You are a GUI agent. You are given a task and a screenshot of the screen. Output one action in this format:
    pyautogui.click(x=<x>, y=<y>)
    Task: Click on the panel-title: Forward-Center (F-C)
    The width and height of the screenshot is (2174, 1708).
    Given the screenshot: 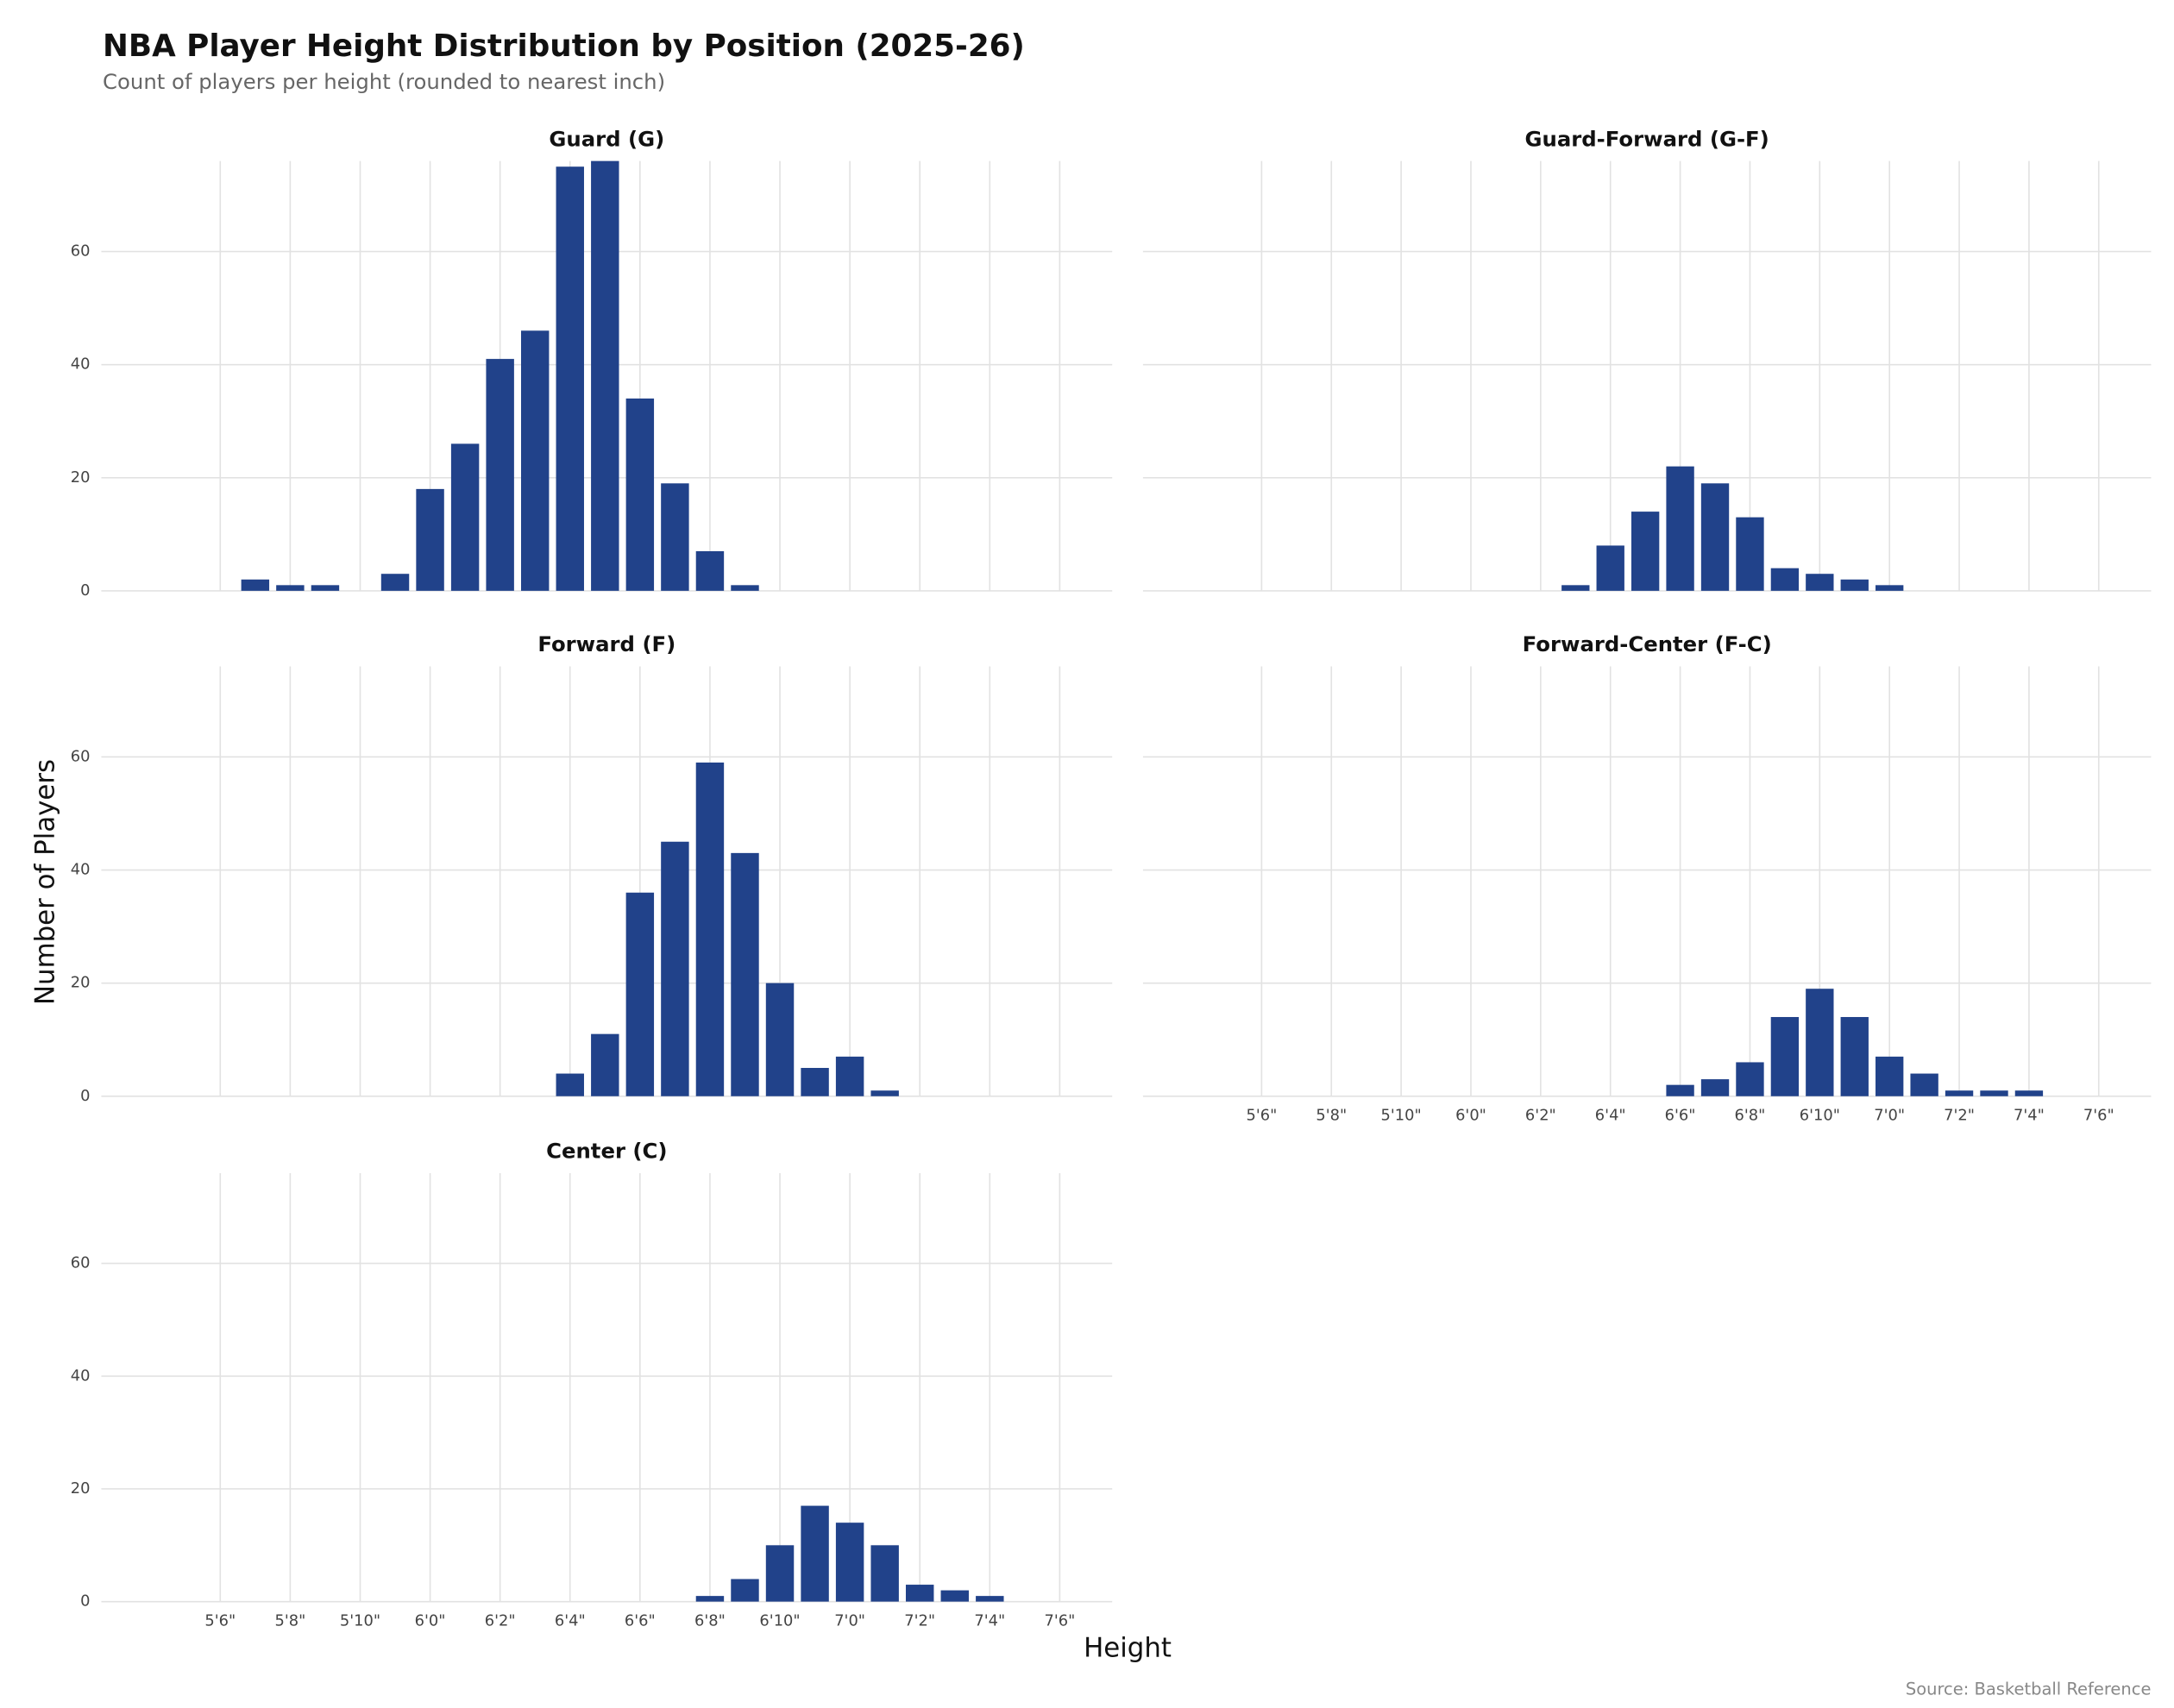 What is the action you would take?
    pyautogui.click(x=1647, y=643)
    